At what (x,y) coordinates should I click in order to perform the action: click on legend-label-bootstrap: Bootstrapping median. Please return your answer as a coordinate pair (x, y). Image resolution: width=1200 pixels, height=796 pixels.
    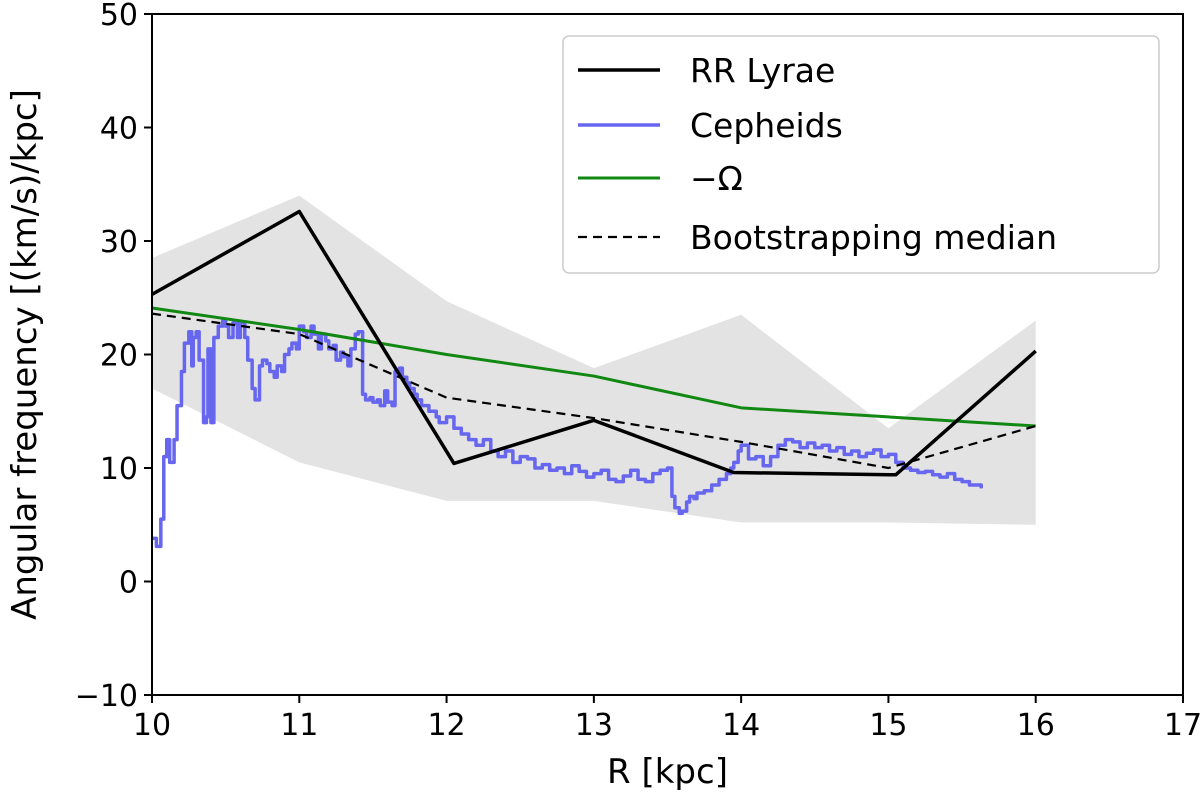
    Looking at the image, I should click on (873, 237).